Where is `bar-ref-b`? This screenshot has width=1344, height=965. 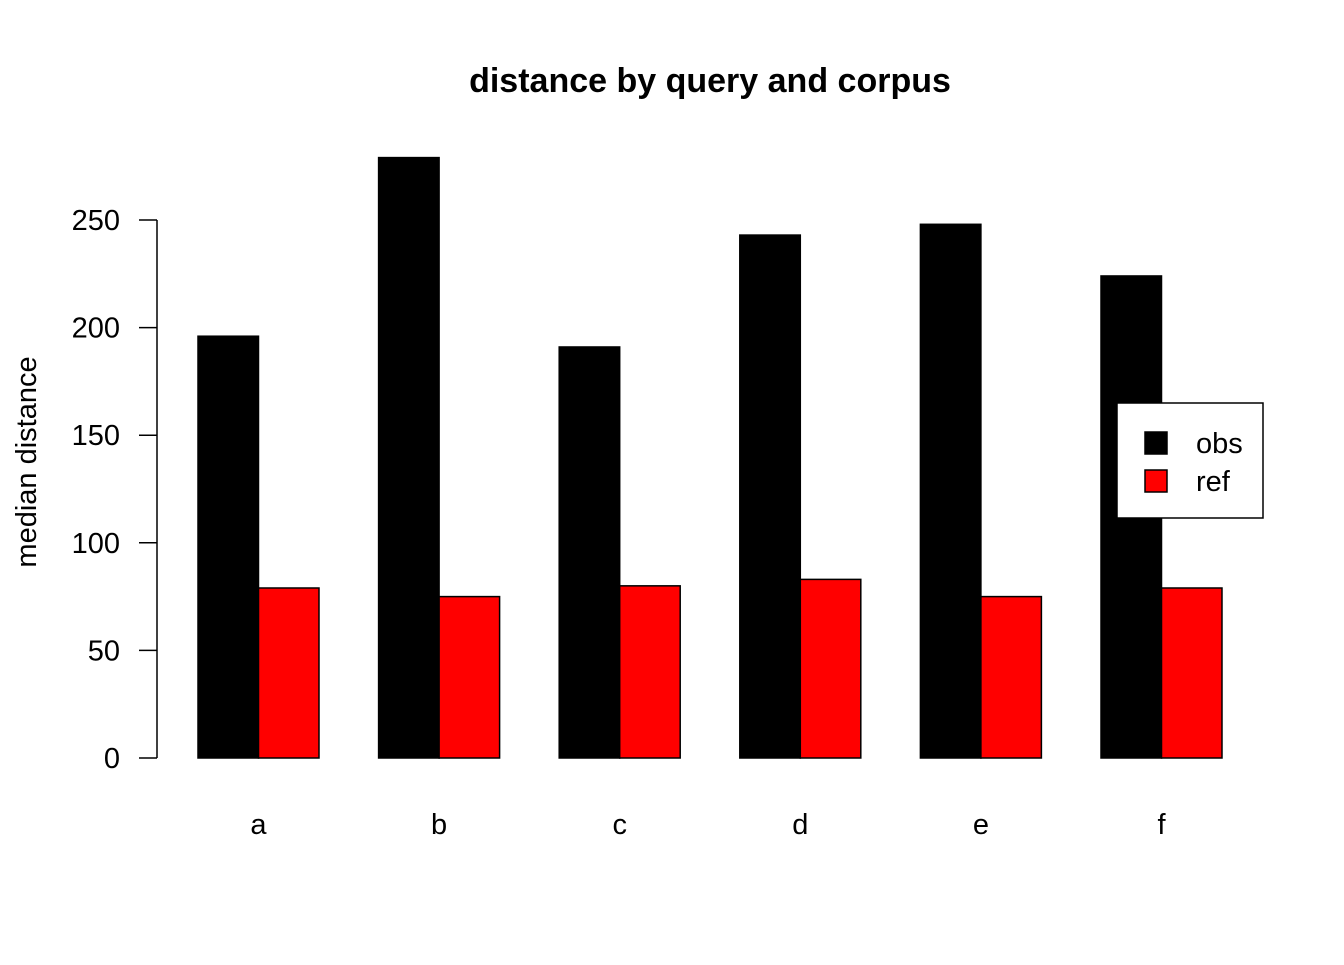 bar-ref-b is located at coordinates (469, 677).